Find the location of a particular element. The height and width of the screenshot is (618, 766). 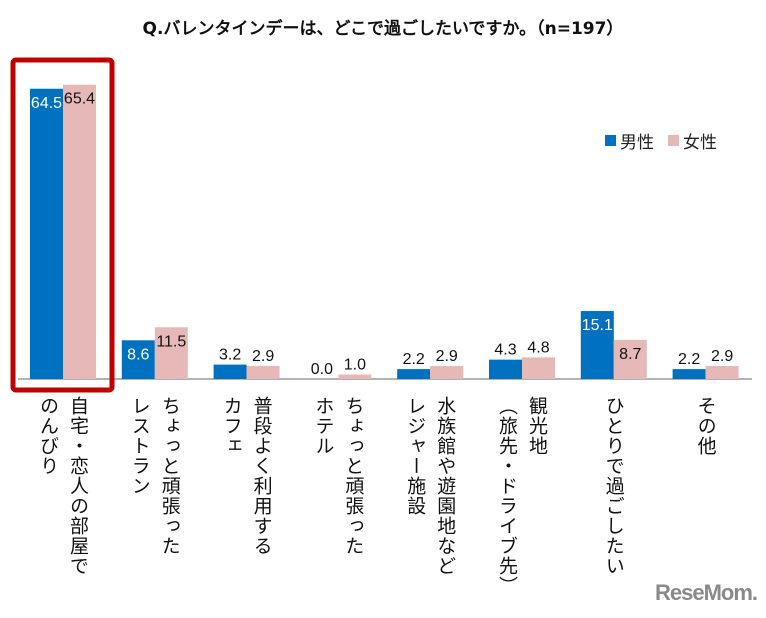

data-label: 65.4 is located at coordinates (79, 99).